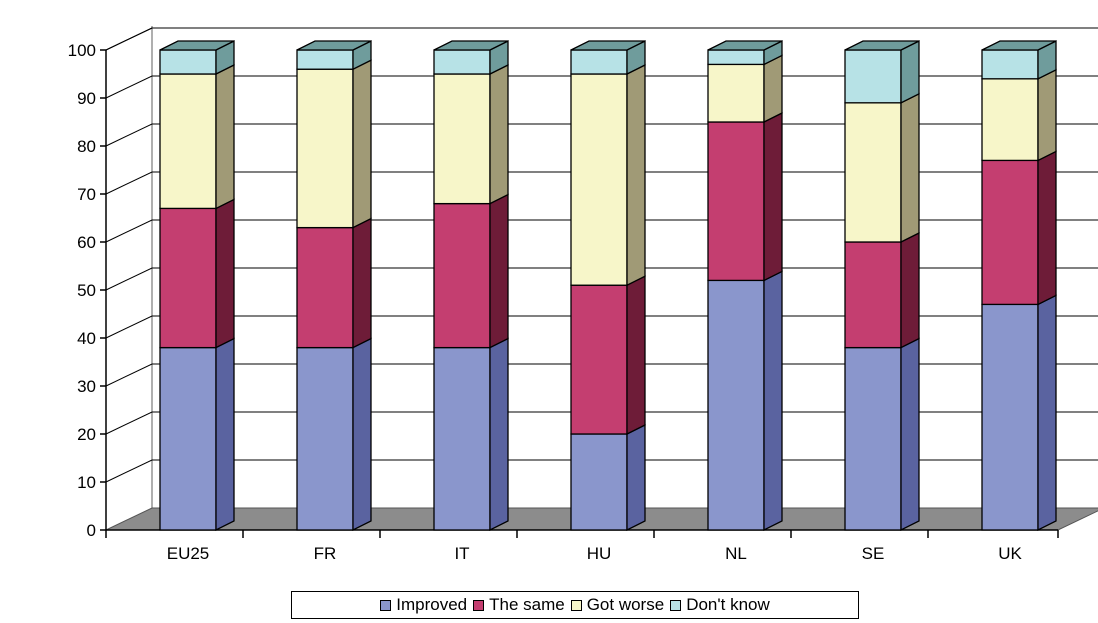 The image size is (1098, 623). I want to click on x-tick-label: HU, so click(599, 553).